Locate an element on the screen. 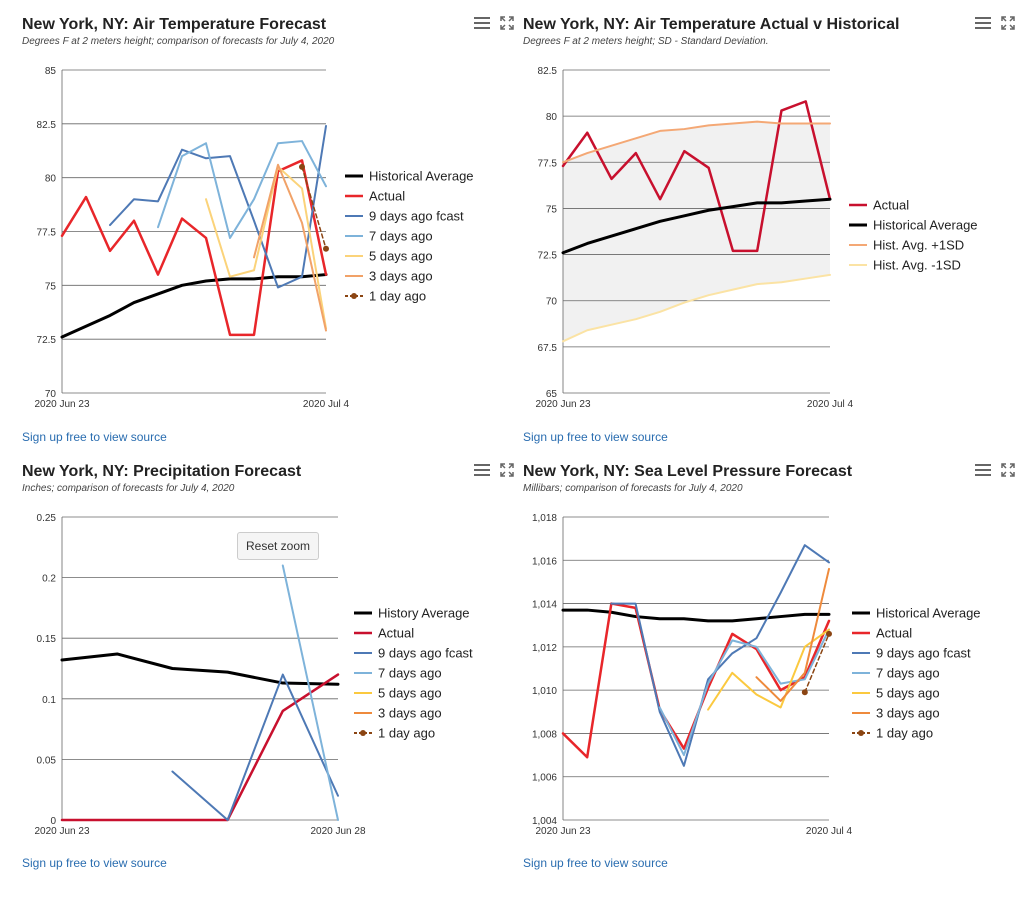  legend-label: 1 day ago is located at coordinates (406, 733).